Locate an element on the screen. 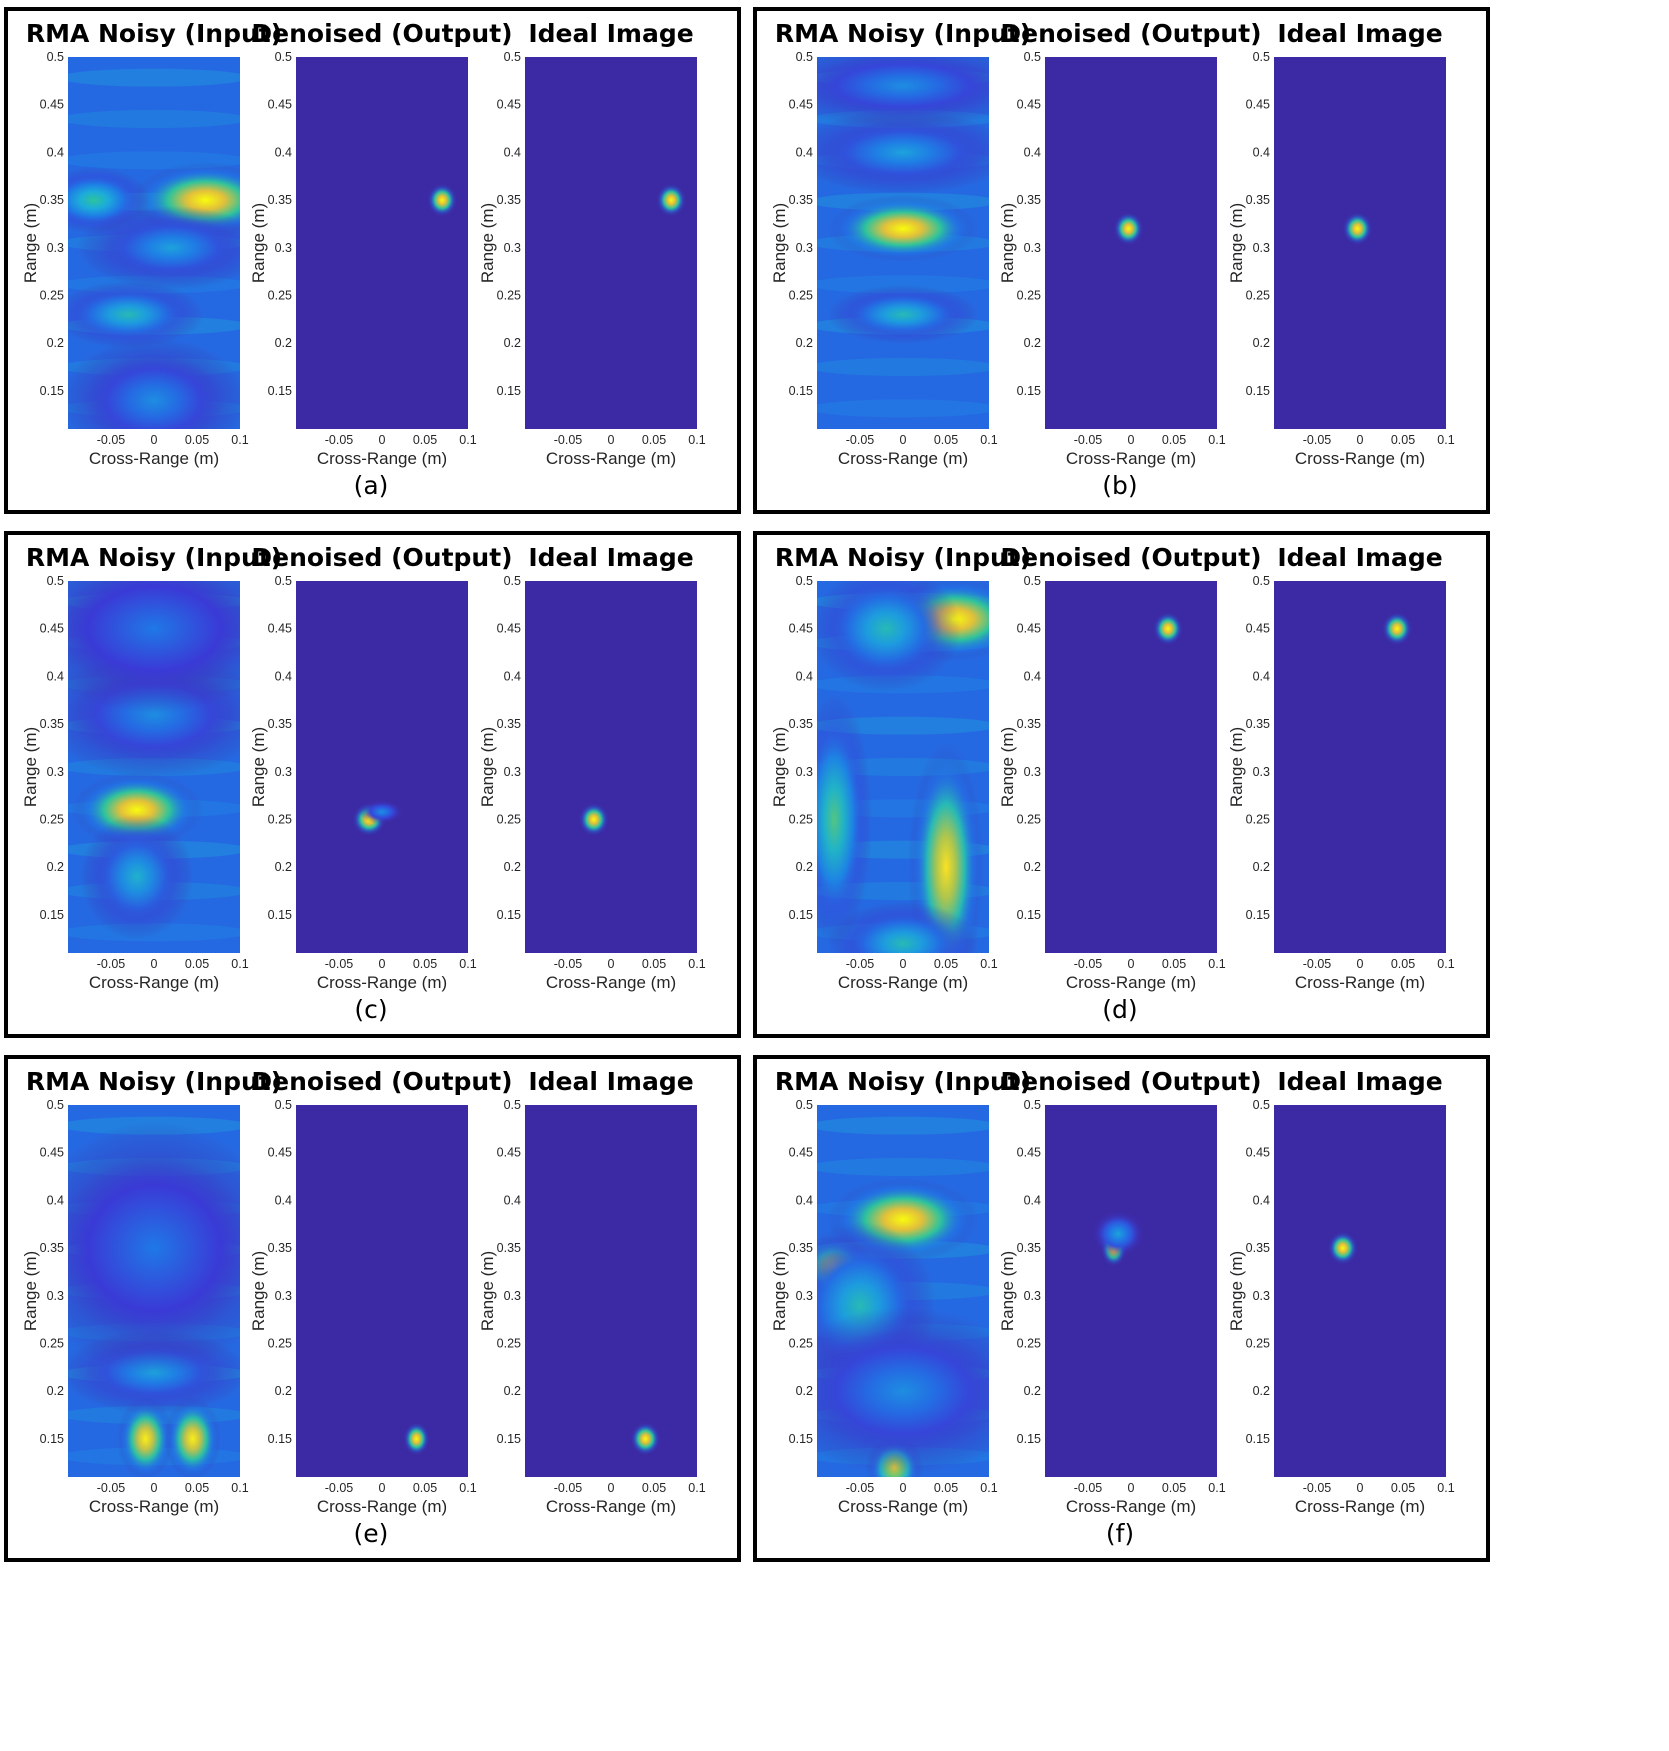 The width and height of the screenshot is (1669, 1751). target-spot is located at coordinates (1128, 228).